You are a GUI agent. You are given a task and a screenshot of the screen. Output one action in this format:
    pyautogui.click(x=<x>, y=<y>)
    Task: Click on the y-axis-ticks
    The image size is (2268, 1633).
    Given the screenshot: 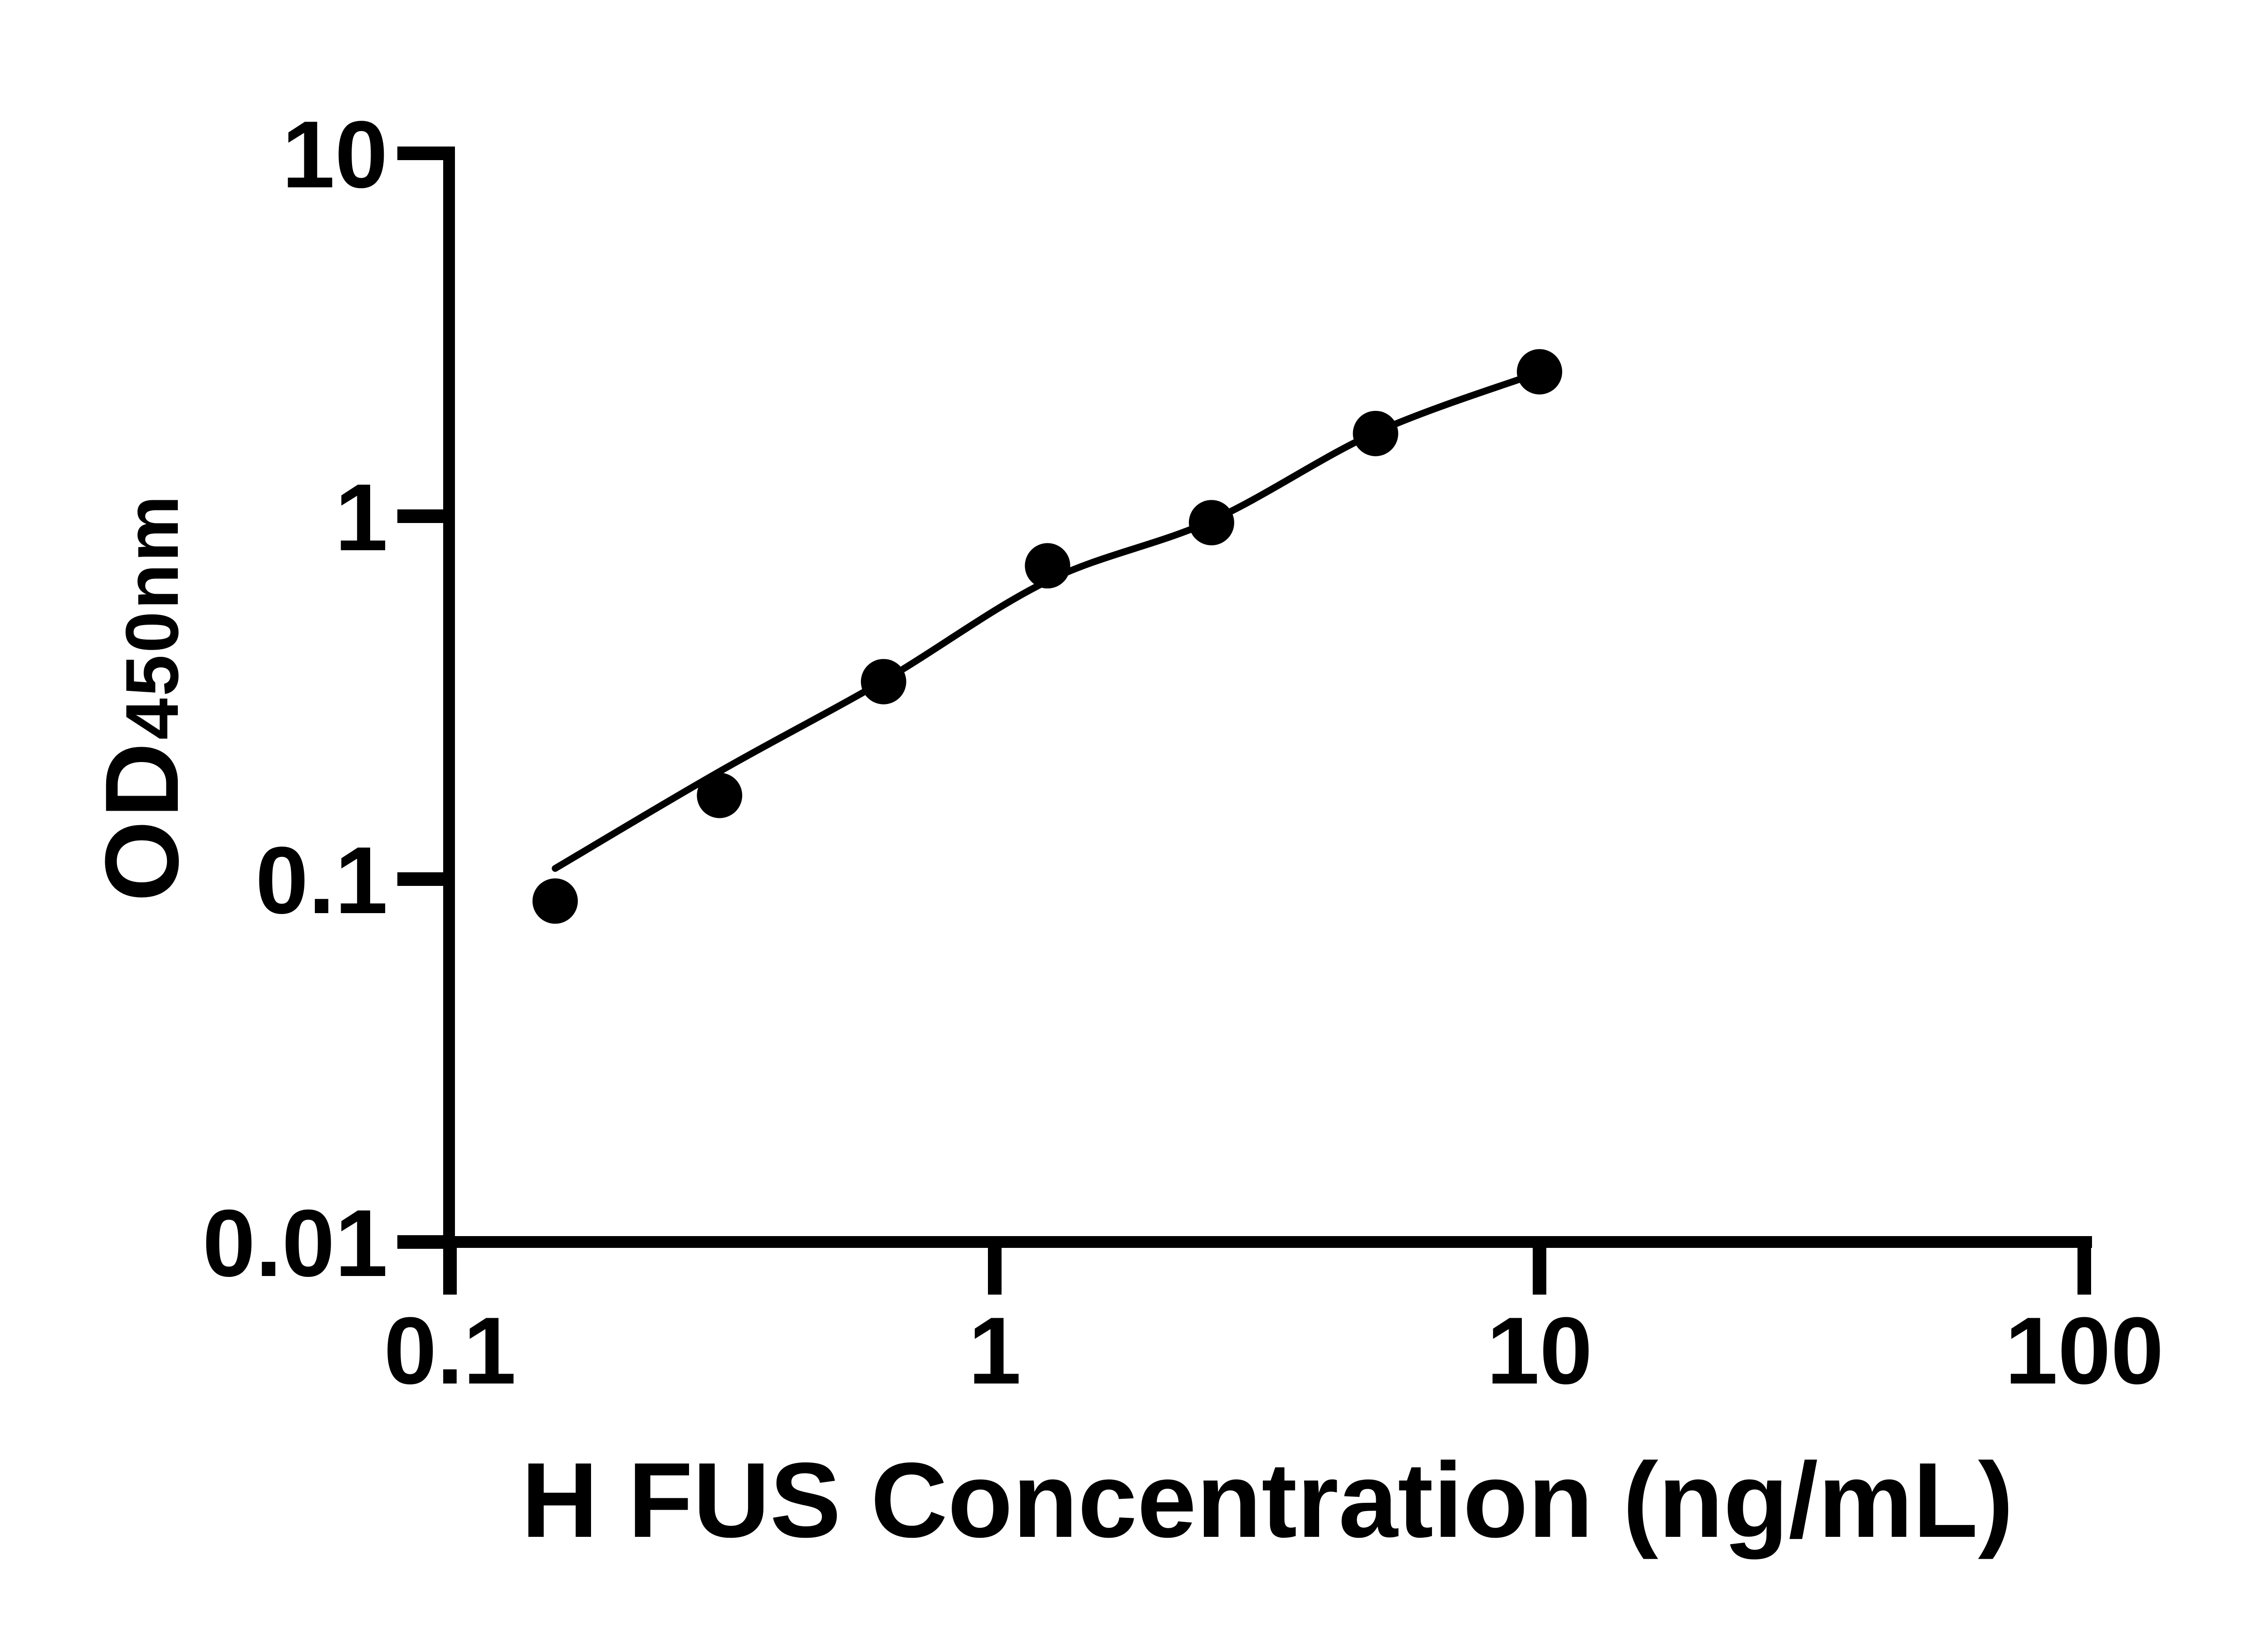 What is the action you would take?
    pyautogui.click(x=424, y=698)
    